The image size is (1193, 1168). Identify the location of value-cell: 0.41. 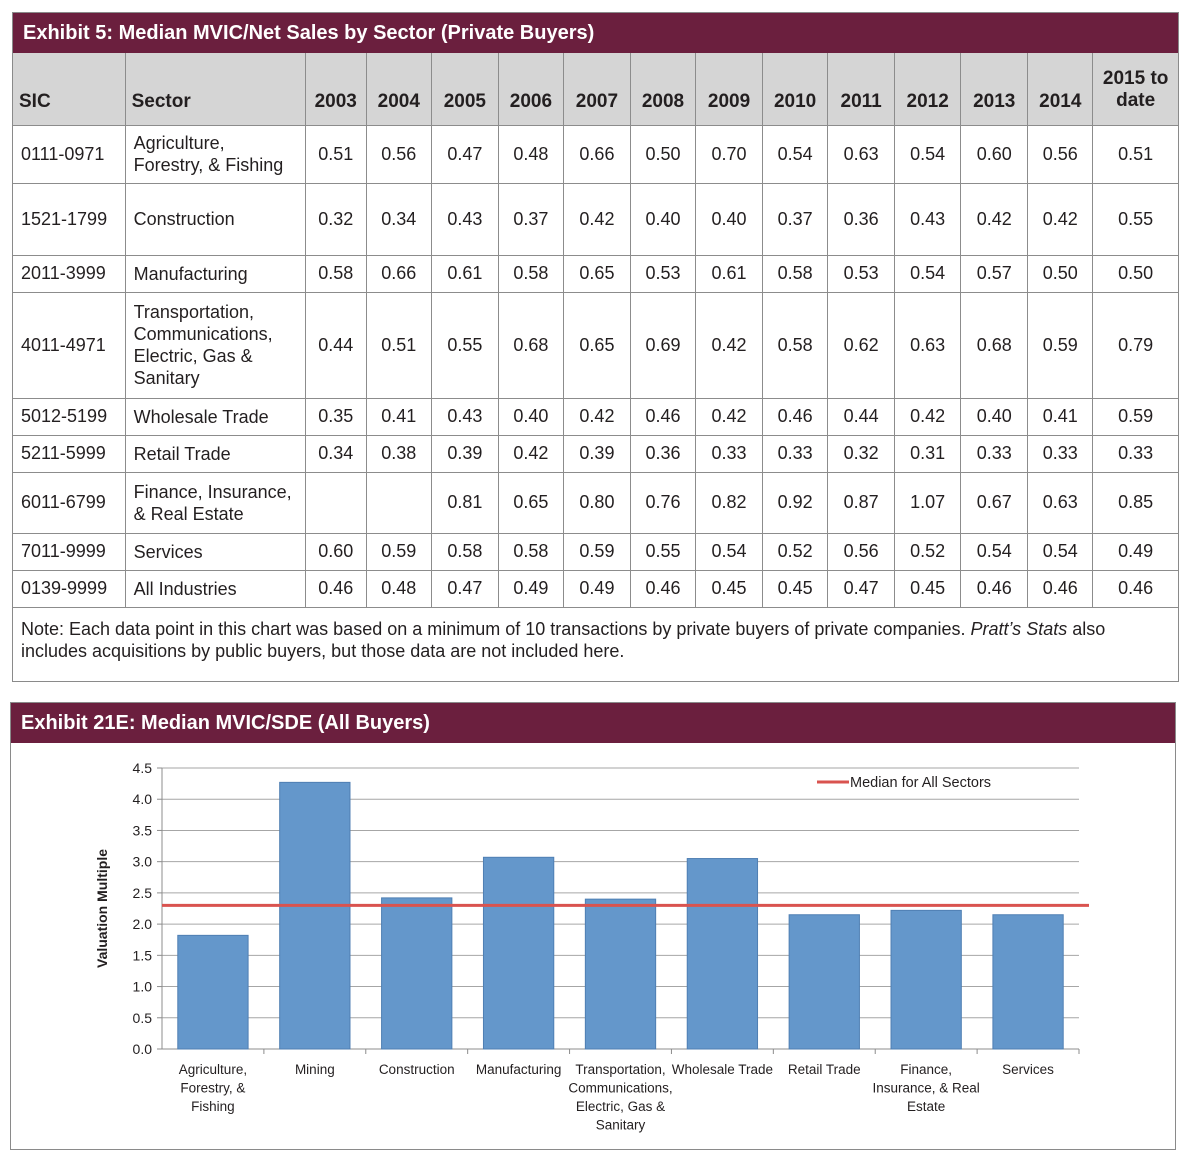
(1060, 416).